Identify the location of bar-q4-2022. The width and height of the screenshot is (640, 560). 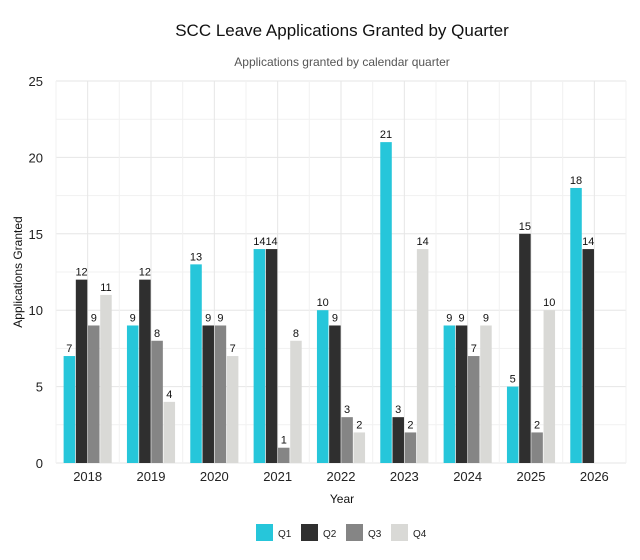
(359, 447).